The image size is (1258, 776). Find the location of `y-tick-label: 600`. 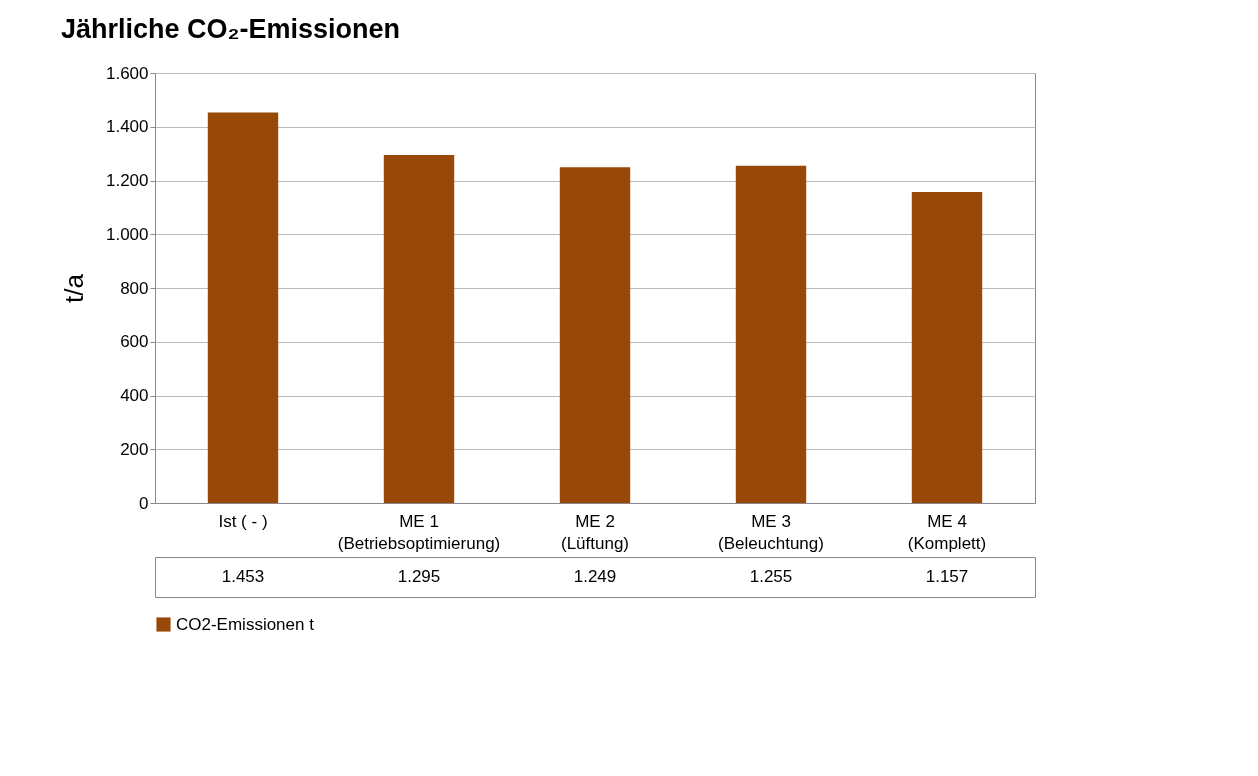

y-tick-label: 600 is located at coordinates (134, 342).